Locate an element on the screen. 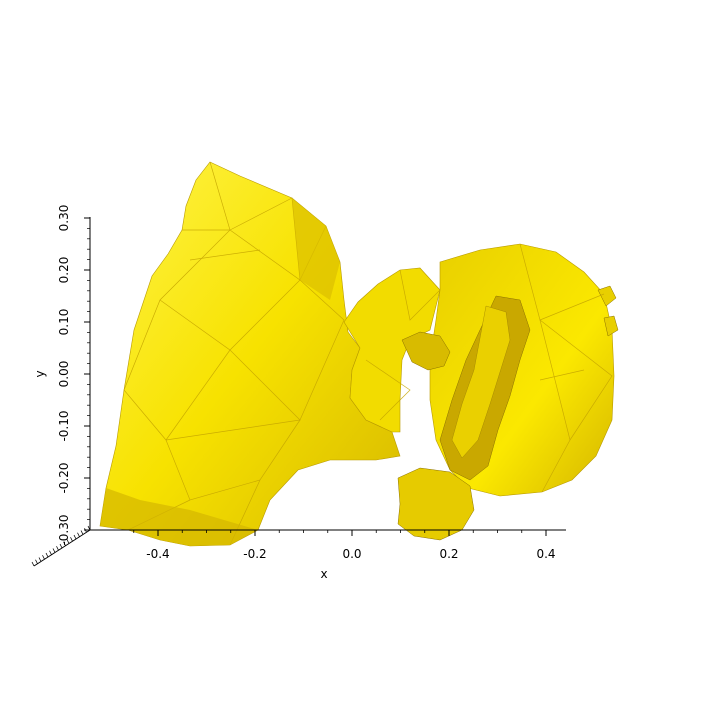 The width and height of the screenshot is (720, 720). y-axis-title: y is located at coordinates (40, 373).